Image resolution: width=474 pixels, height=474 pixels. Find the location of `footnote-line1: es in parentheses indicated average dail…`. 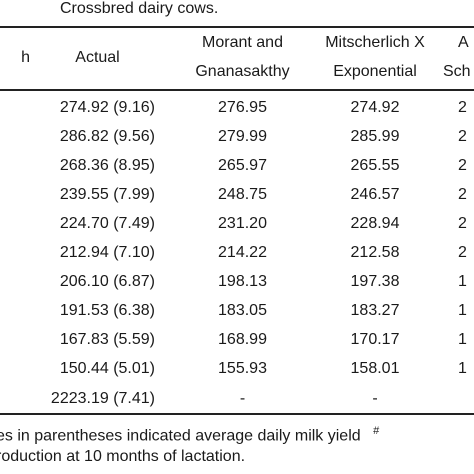

footnote-line1: es in parentheses indicated average dail… is located at coordinates (189, 433).